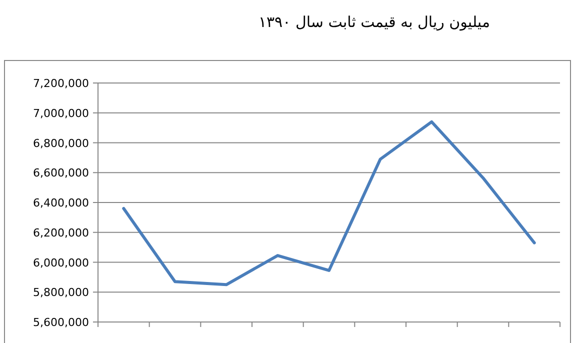 The height and width of the screenshot is (343, 577). What do you see at coordinates (61, 203) in the screenshot?
I see `y-tick-label: 6,400,000` at bounding box center [61, 203].